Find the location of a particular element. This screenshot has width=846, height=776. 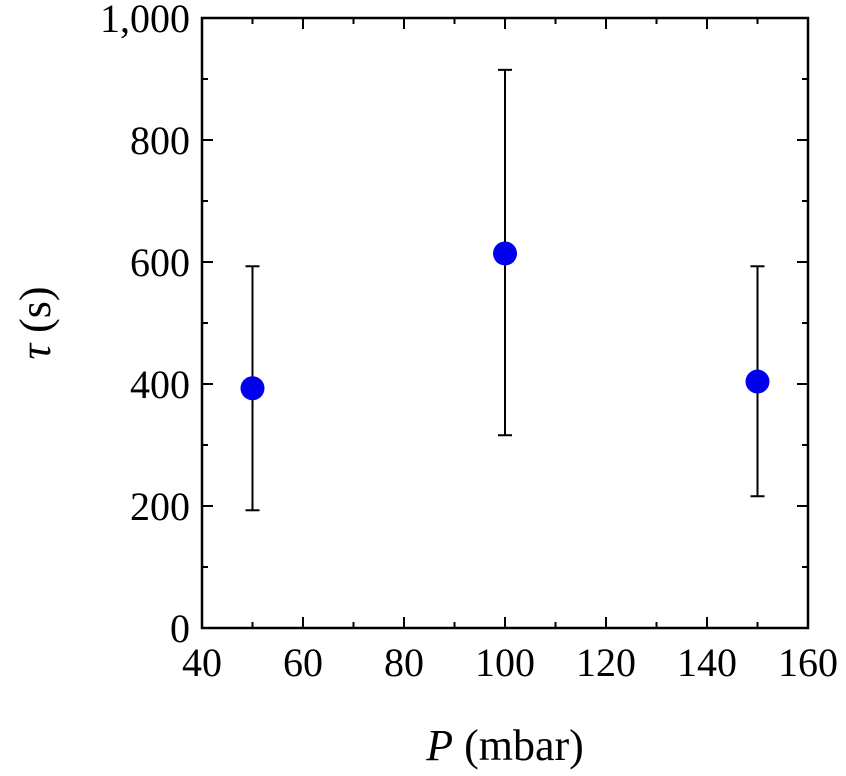

y-tick-label: 0 is located at coordinates (180, 628).